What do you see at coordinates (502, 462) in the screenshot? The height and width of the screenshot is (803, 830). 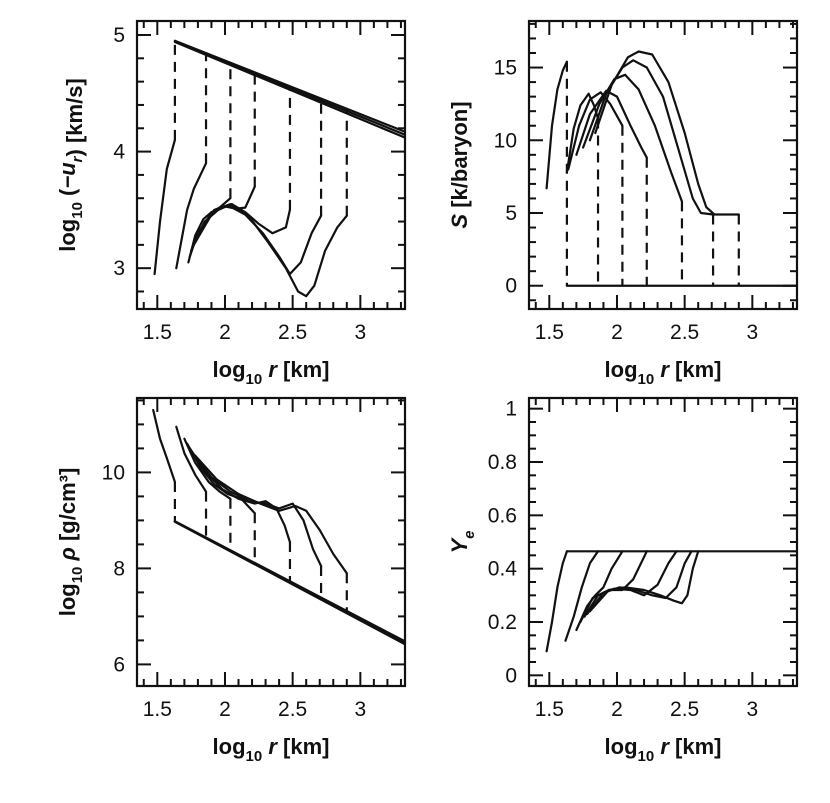 I see `electron-fraction-y-tick-label: 0.8` at bounding box center [502, 462].